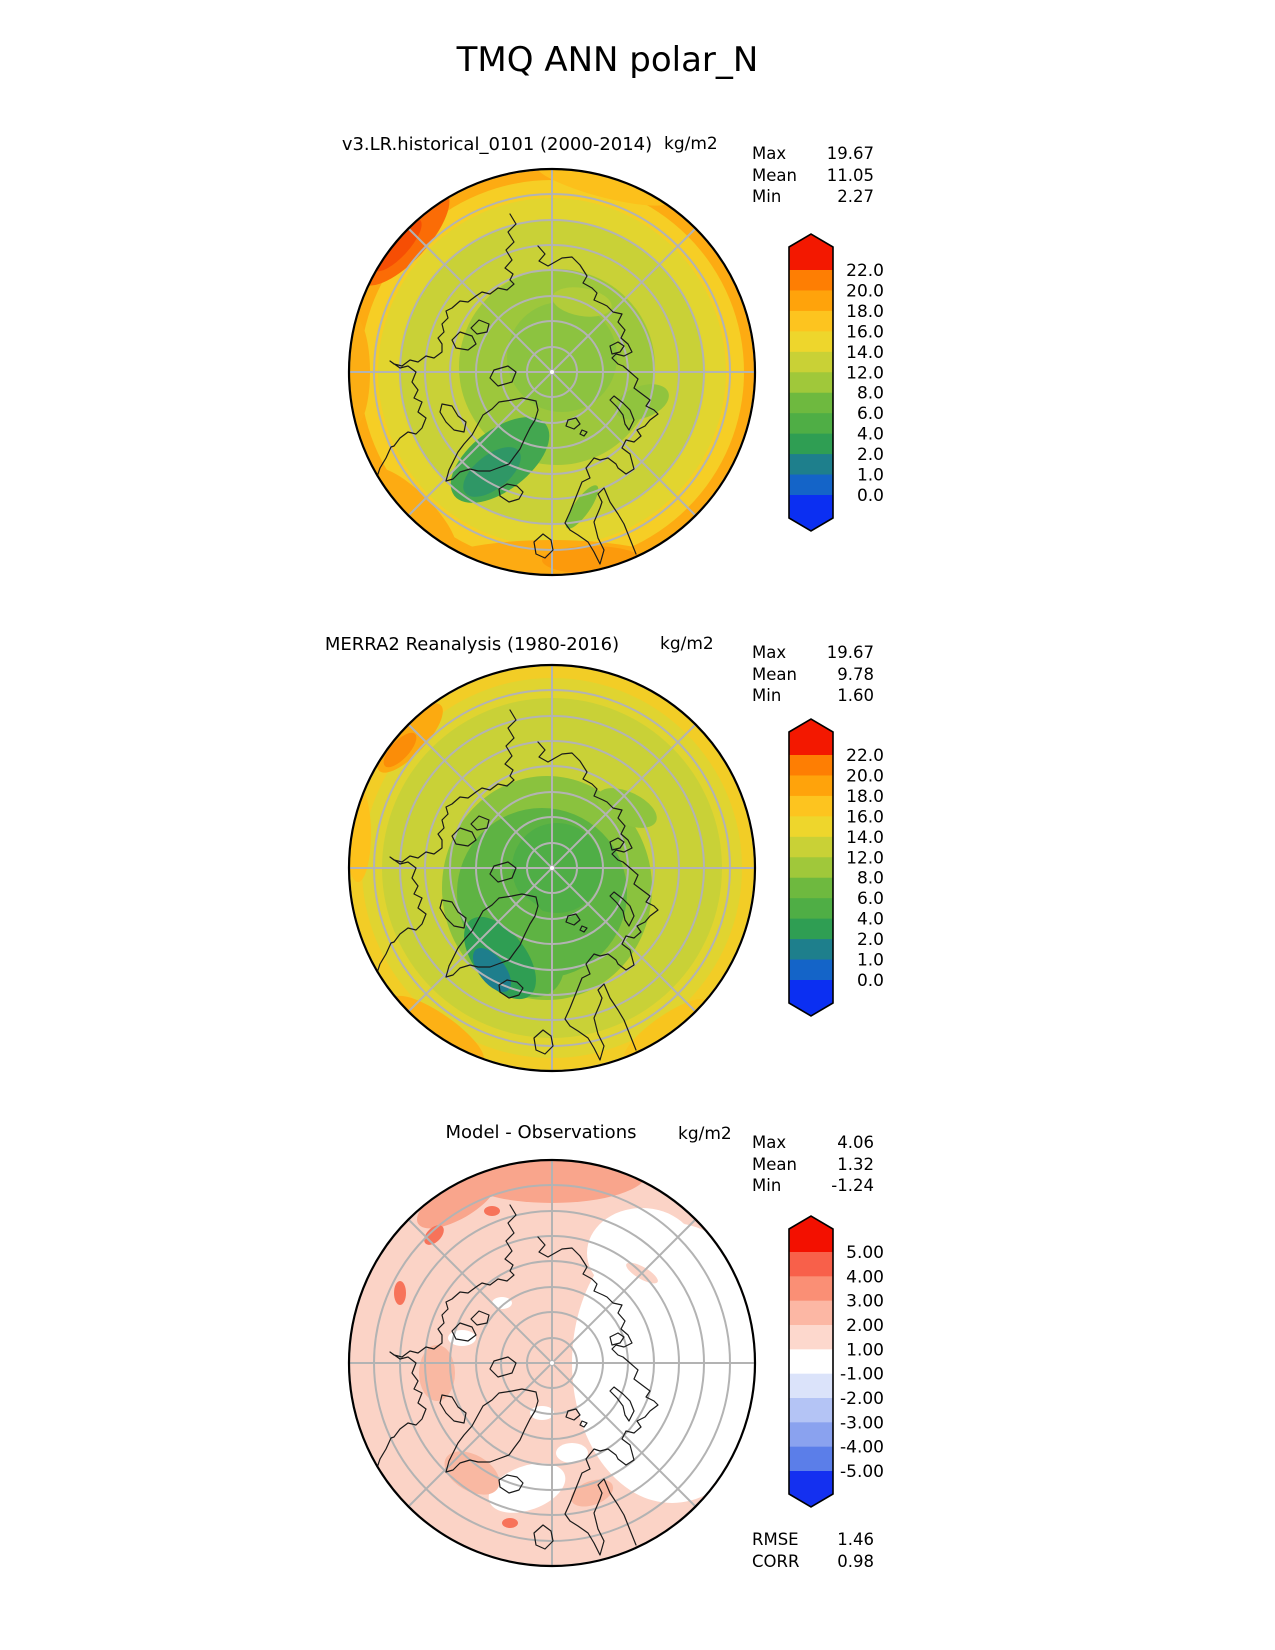  Describe the element at coordinates (865, 1302) in the screenshot. I see `svg-text: 3.00` at that location.